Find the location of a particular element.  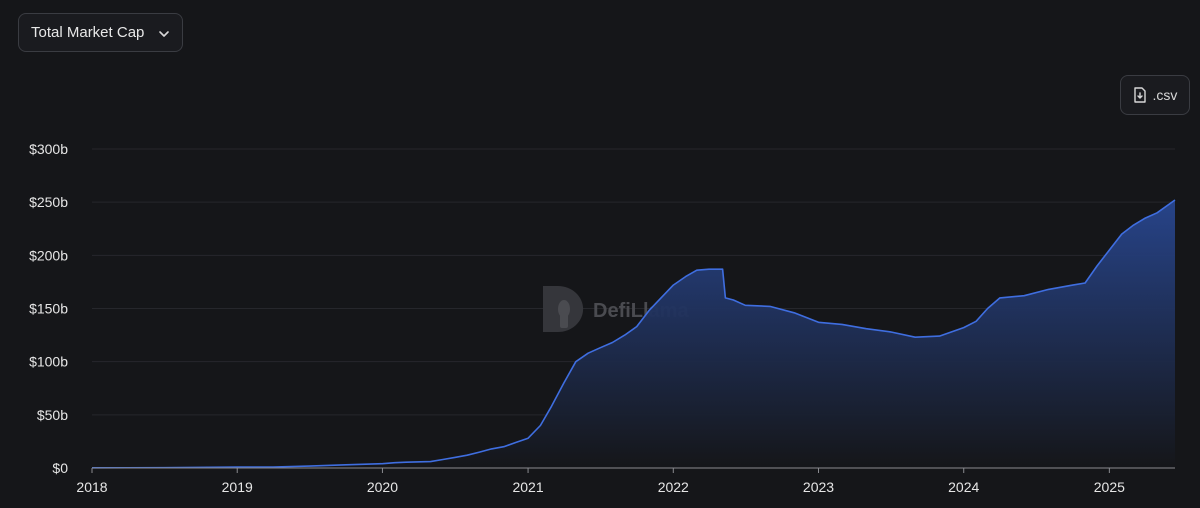

metric-selector: Total Market Cap is located at coordinates (100, 32).